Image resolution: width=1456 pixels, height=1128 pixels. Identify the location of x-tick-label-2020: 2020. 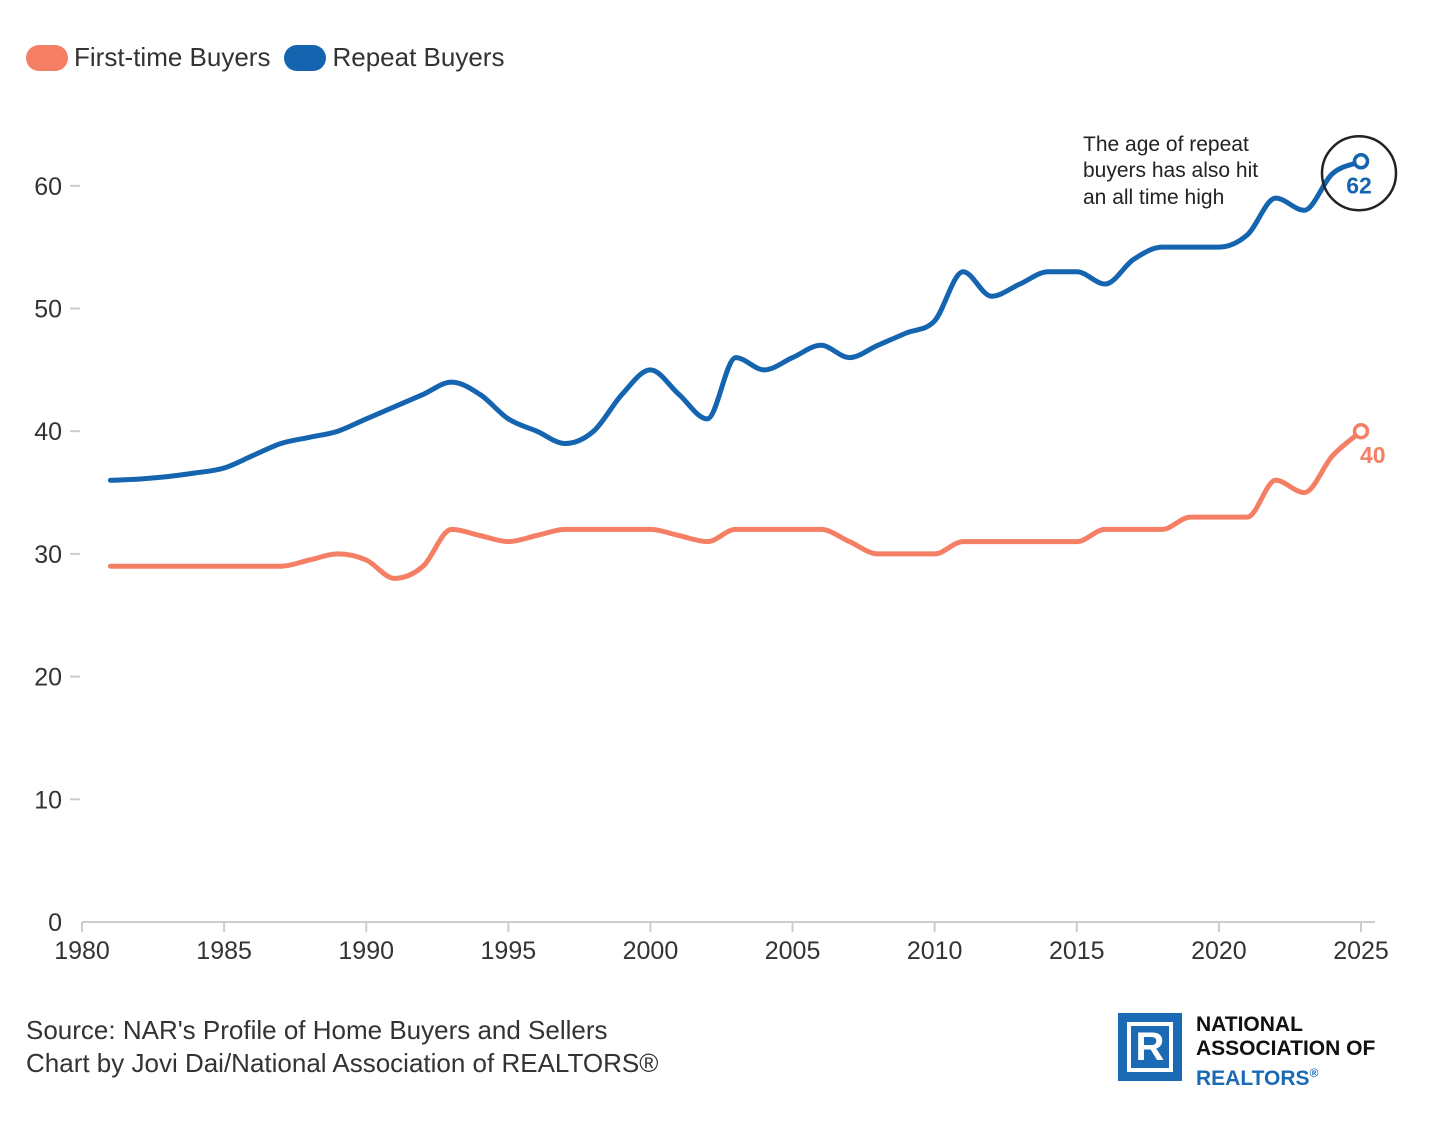
(1219, 951).